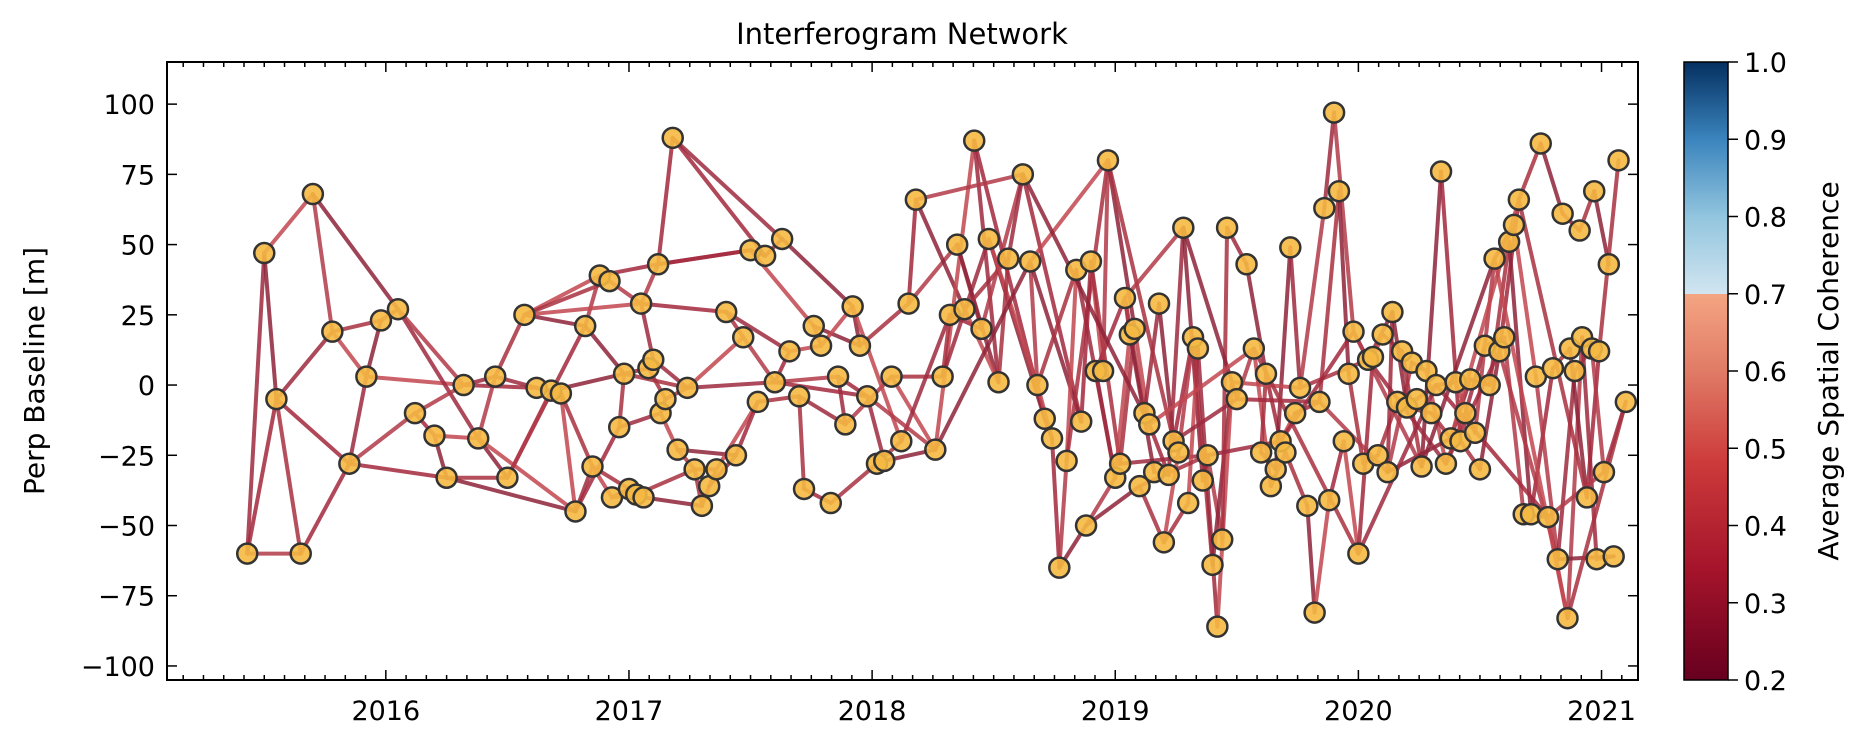  What do you see at coordinates (1706, 371) in the screenshot?
I see `colorbar` at bounding box center [1706, 371].